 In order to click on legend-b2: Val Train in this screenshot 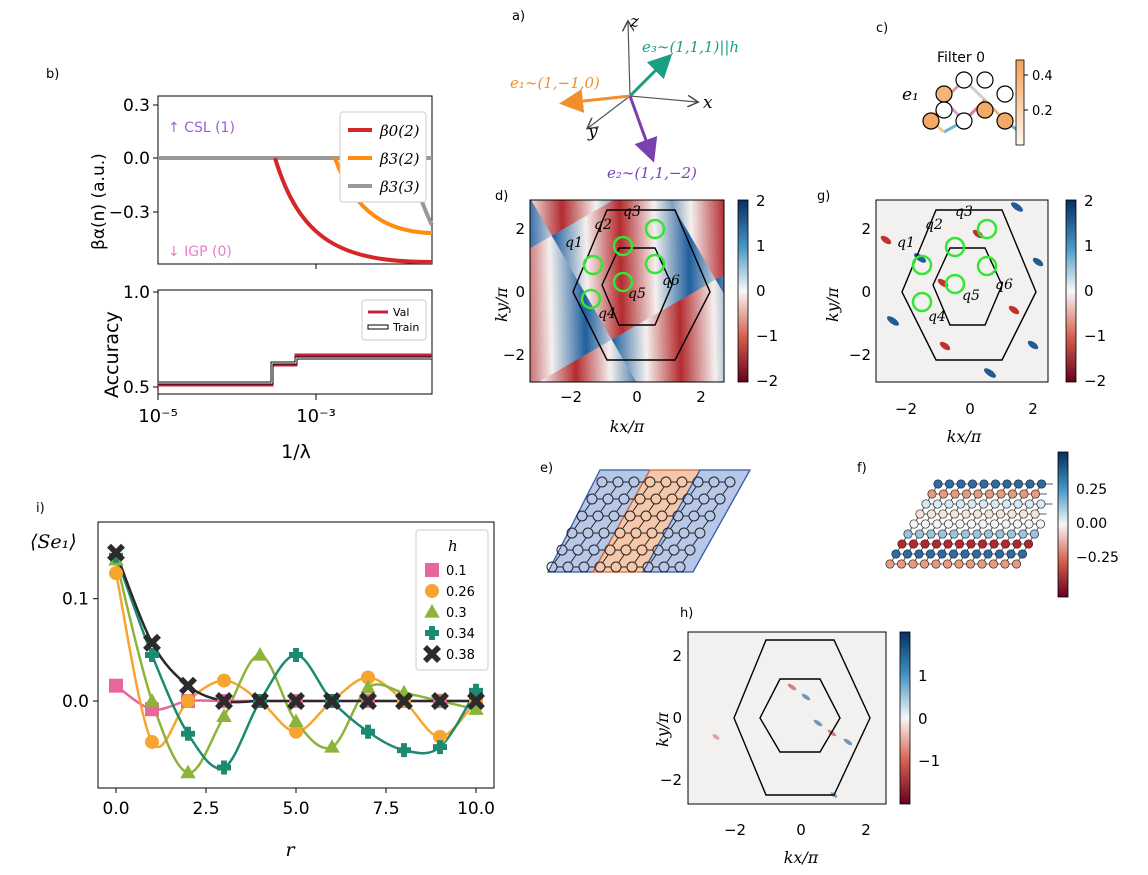, I will do `click(394, 320)`.